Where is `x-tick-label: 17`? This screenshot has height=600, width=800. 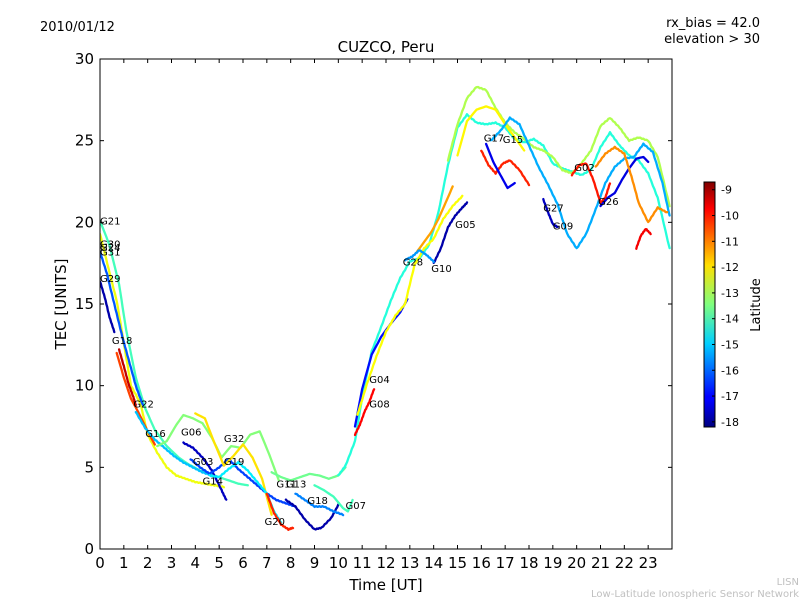
x-tick-label: 17 is located at coordinates (505, 563).